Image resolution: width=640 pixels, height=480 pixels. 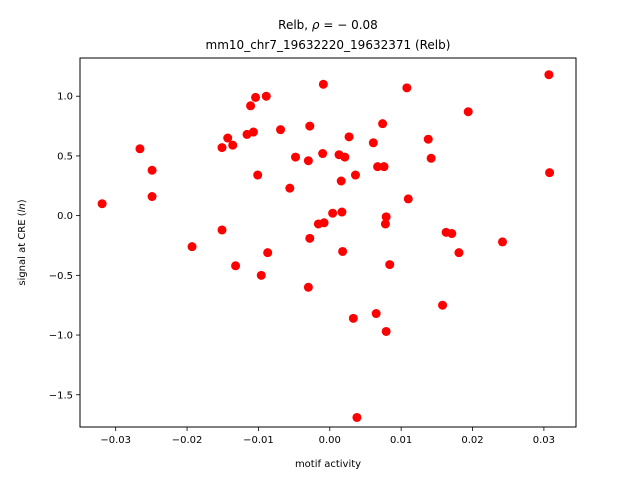 What do you see at coordinates (61, 336) in the screenshot?
I see `y-tick-label: −1.0` at bounding box center [61, 336].